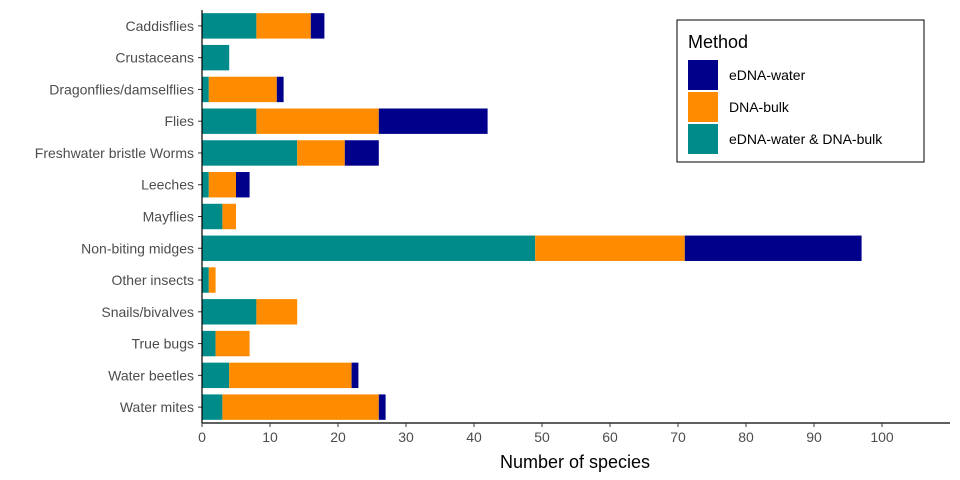  Describe the element at coordinates (575, 462) in the screenshot. I see `x-axis-title: Number of species` at that location.